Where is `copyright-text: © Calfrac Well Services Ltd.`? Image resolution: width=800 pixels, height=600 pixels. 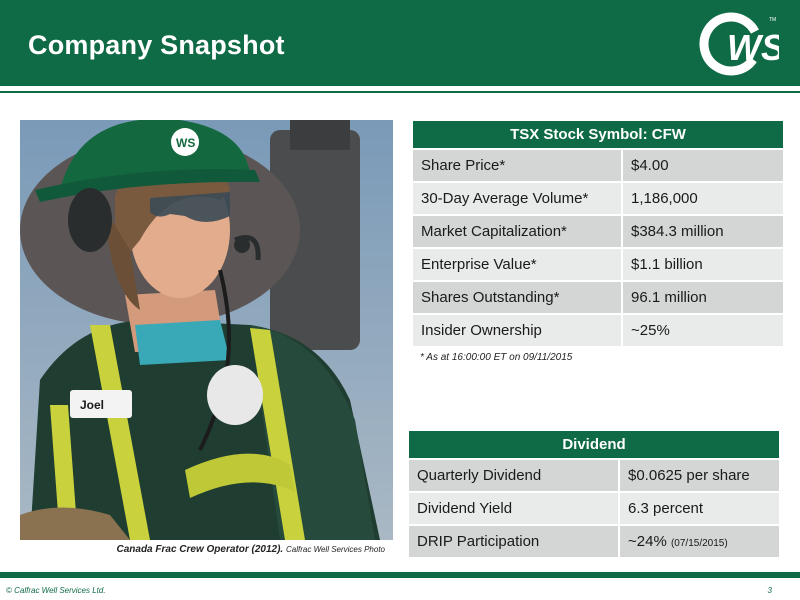 copyright-text: © Calfrac Well Services Ltd. is located at coordinates (56, 590).